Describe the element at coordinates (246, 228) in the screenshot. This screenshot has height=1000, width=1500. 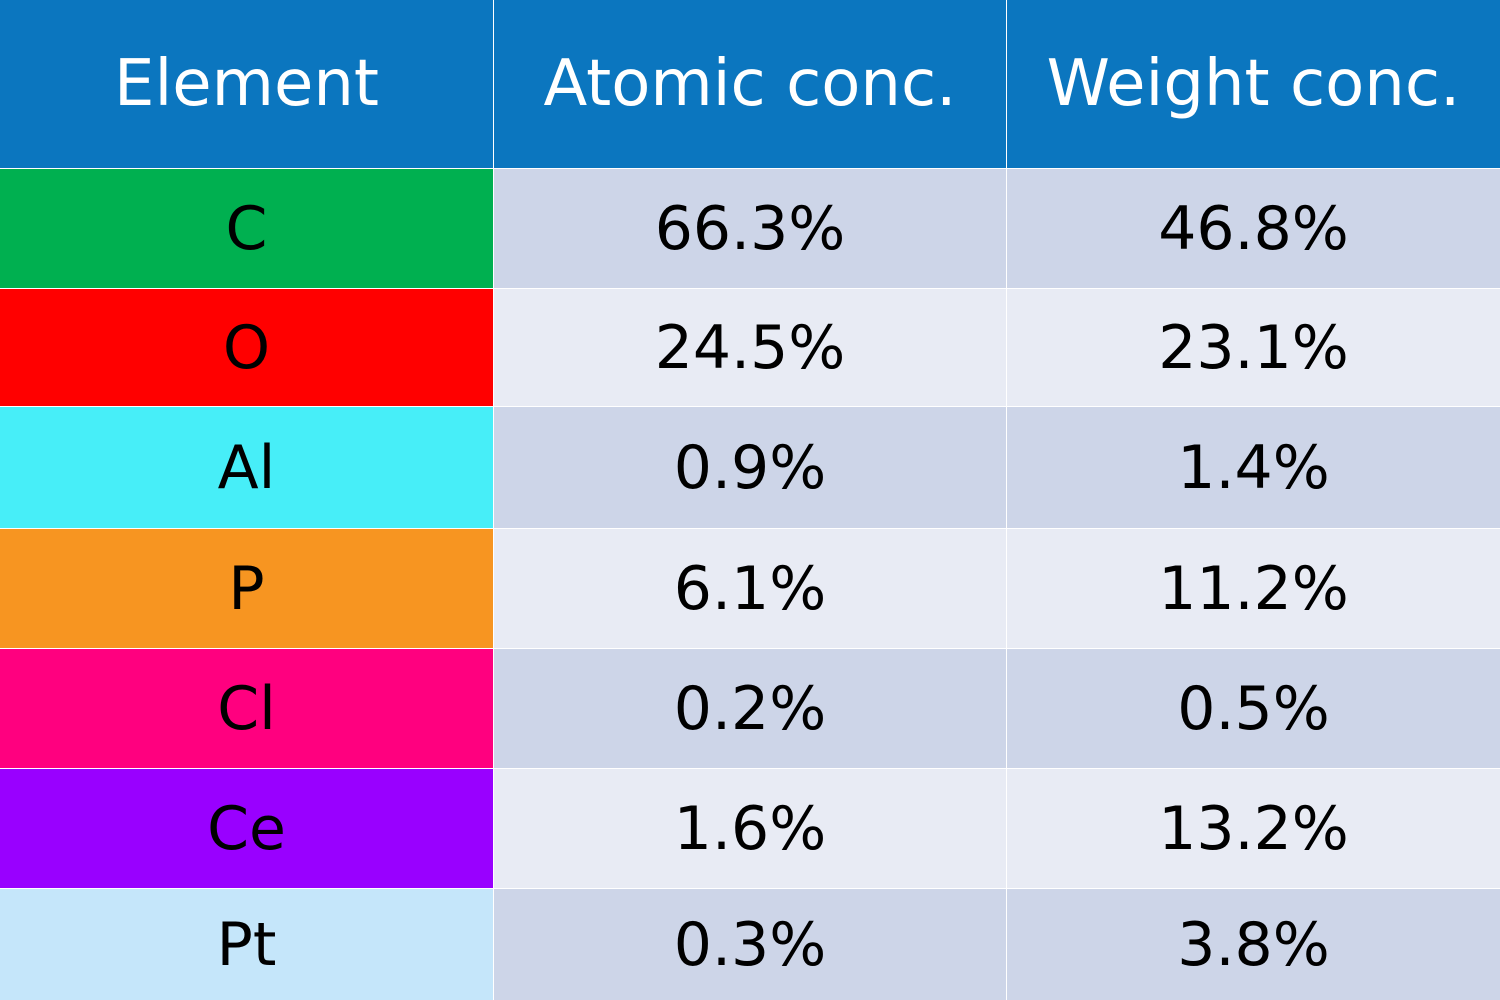
I see `element-cell: C` at that location.